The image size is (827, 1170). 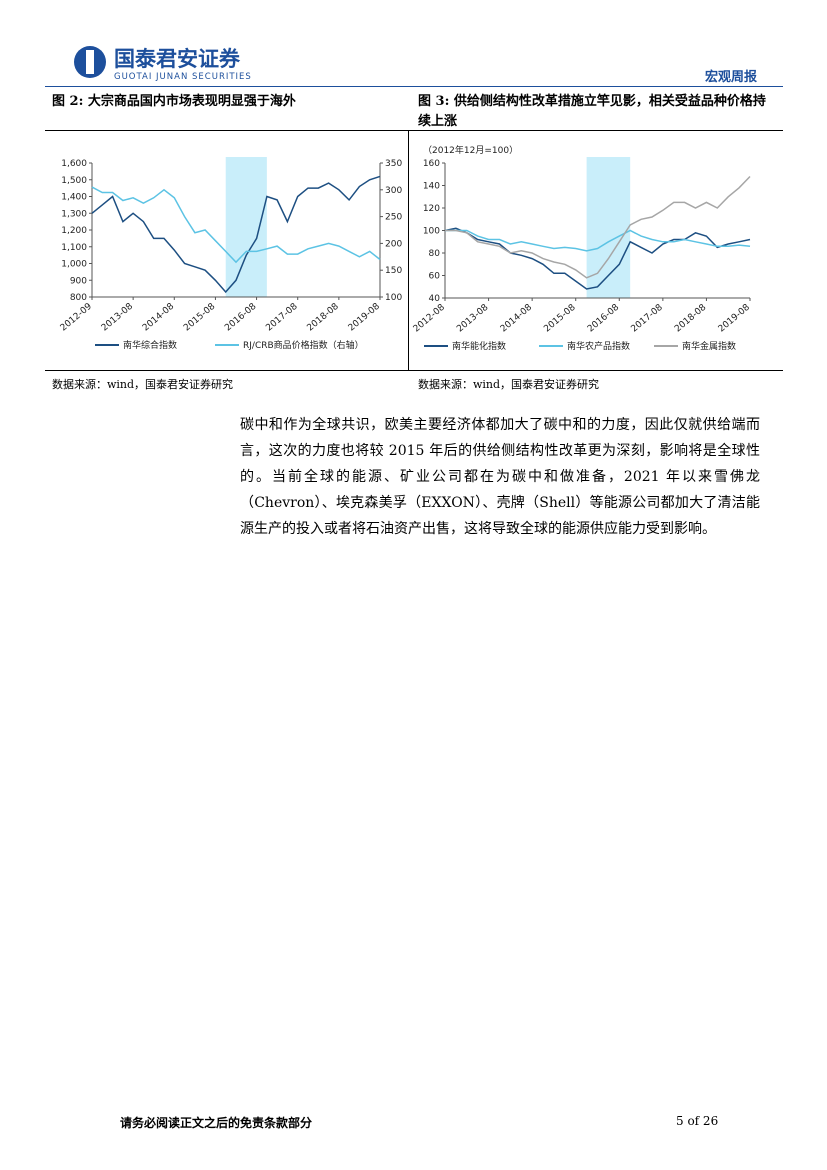 What do you see at coordinates (78, 298) in the screenshot?
I see `y-tick-label: 800` at bounding box center [78, 298].